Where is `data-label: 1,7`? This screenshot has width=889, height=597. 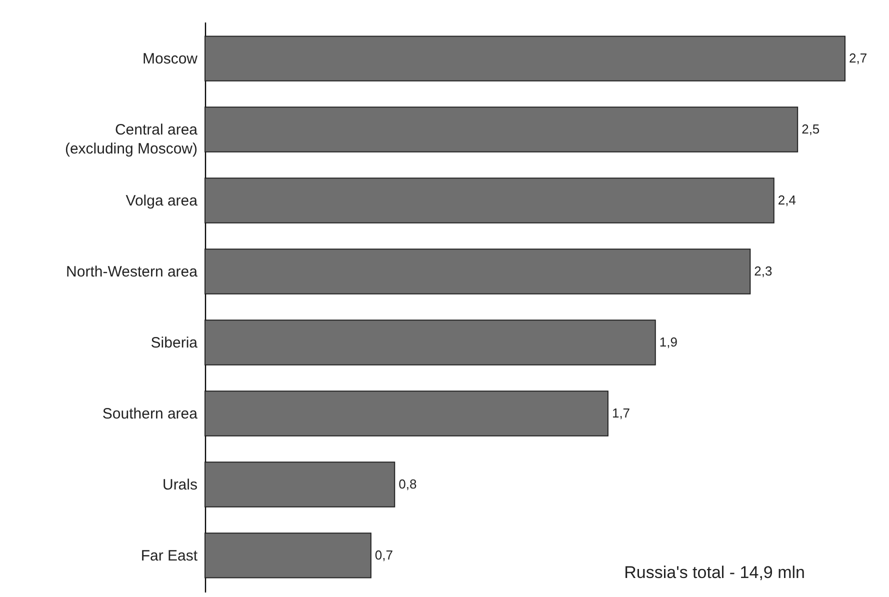
data-label: 1,7 is located at coordinates (621, 412).